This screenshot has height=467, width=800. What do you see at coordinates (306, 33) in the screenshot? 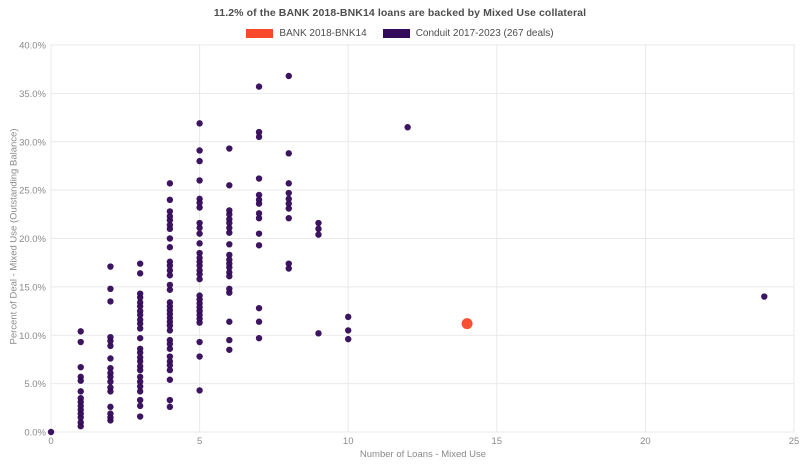
I see `legend-item-bank: BANK 2018-BNK14` at bounding box center [306, 33].